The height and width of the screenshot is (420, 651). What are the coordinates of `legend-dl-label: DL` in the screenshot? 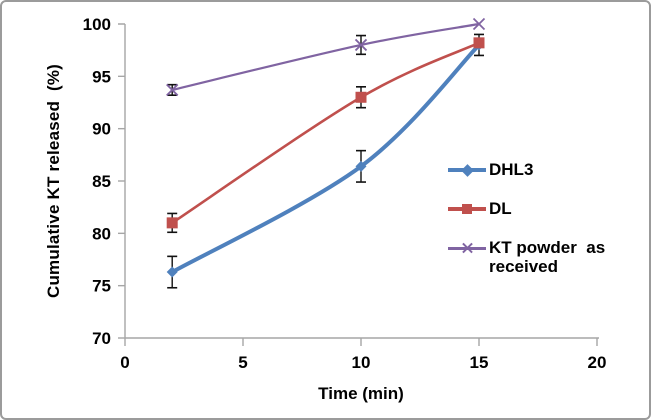 It's located at (500, 208).